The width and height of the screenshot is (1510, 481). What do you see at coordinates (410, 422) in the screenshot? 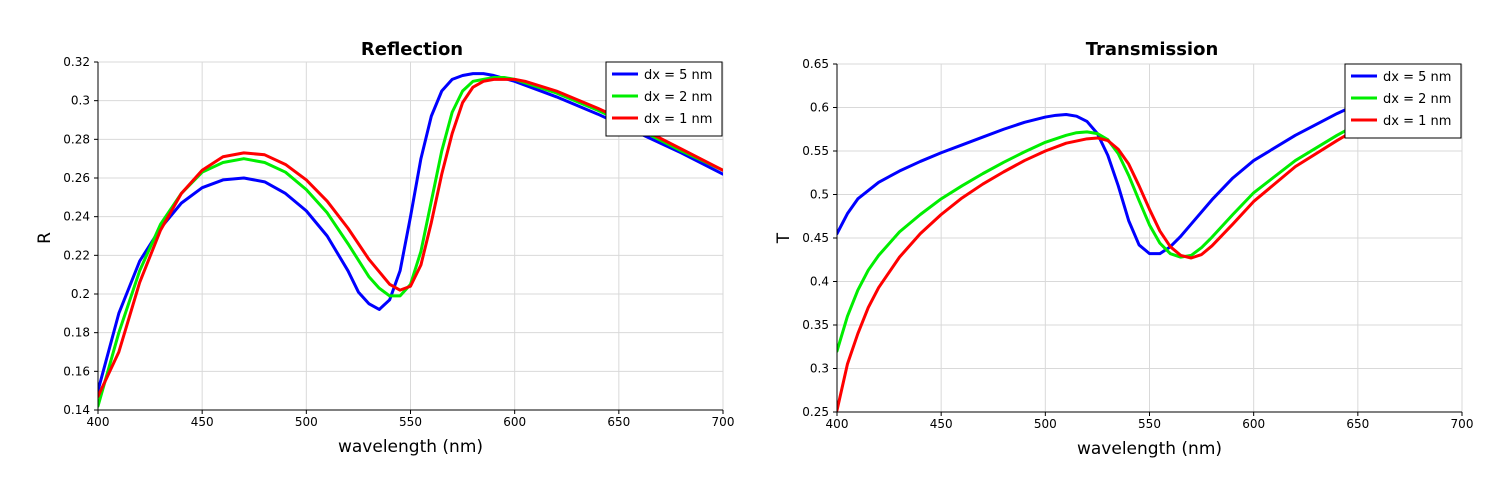
I see `chart-0-x-tick-label-3: 550` at bounding box center [410, 422].